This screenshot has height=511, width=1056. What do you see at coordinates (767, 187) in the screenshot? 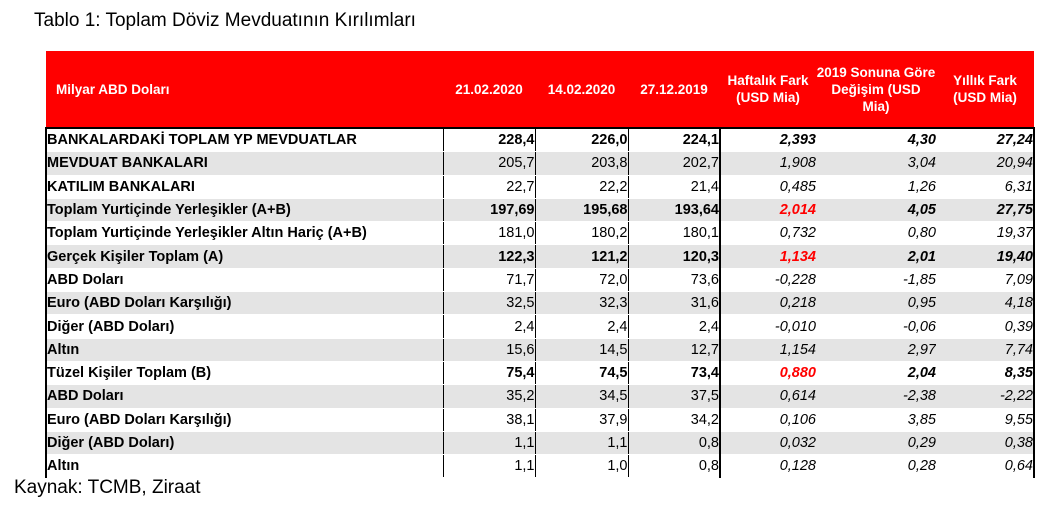
I see `cell-col4: 0,485` at bounding box center [767, 187].